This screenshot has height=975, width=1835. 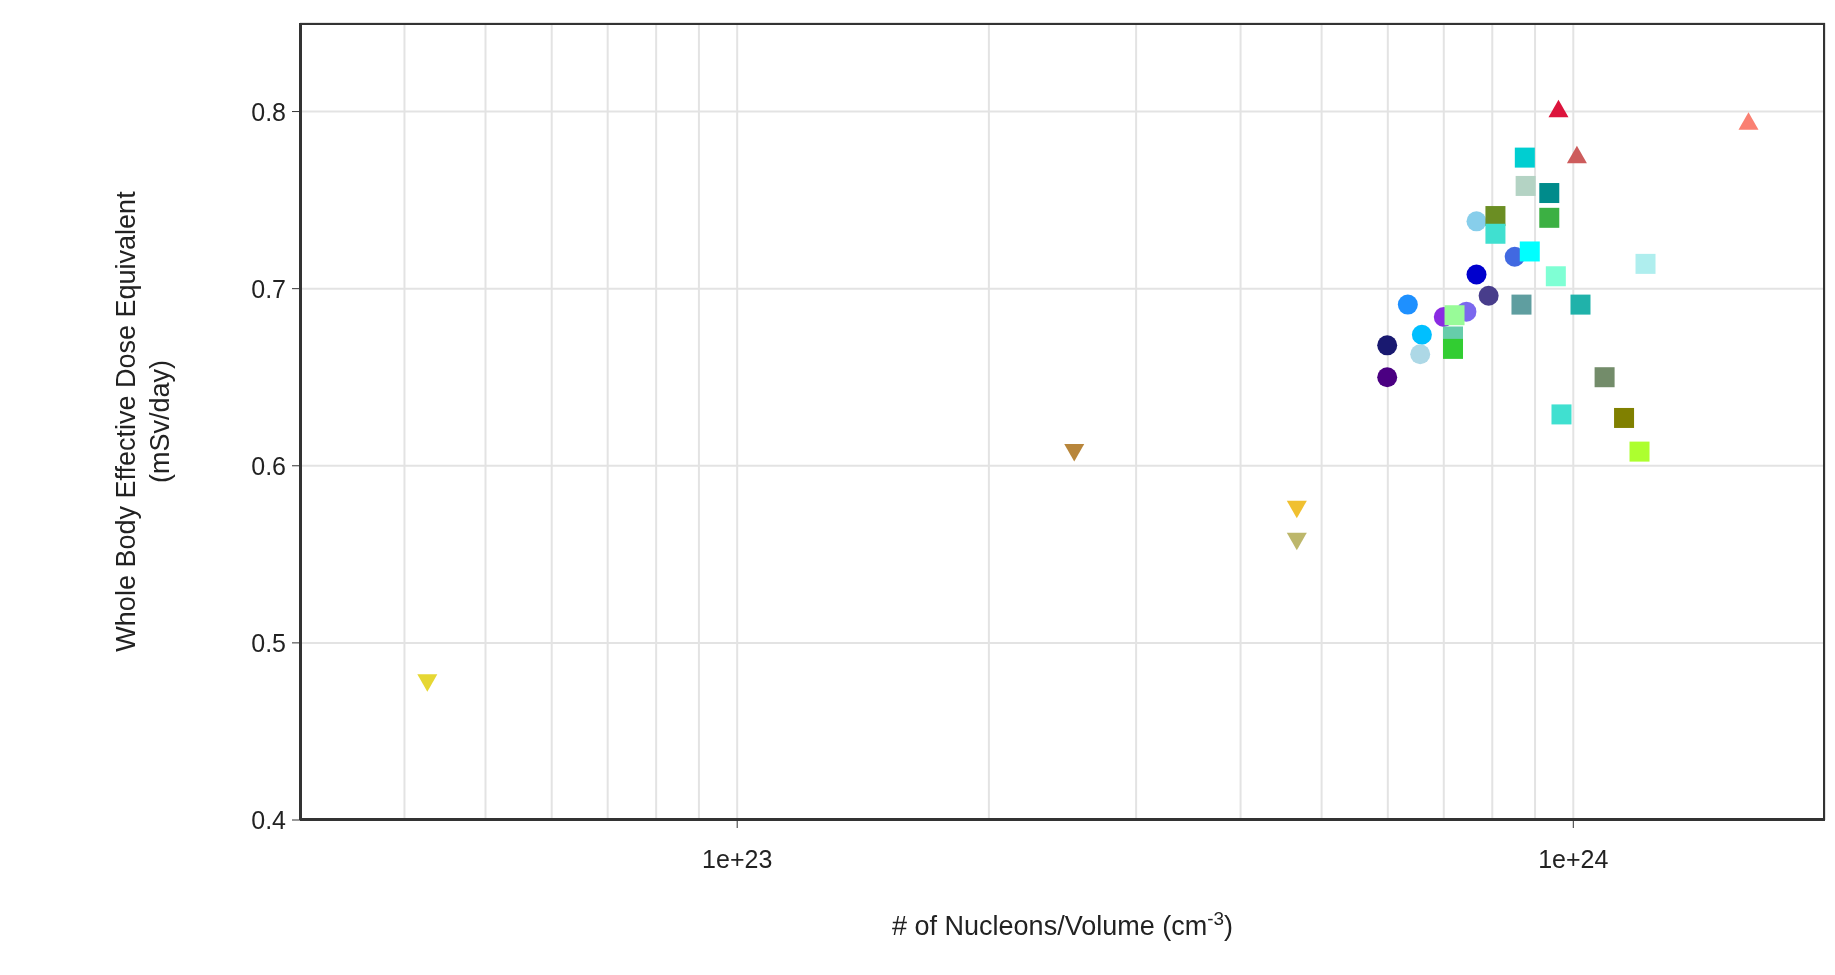 What do you see at coordinates (1062, 924) in the screenshot?
I see `x-axis-title: # of Nucleons/Volume (cm$^{-3}$)` at bounding box center [1062, 924].